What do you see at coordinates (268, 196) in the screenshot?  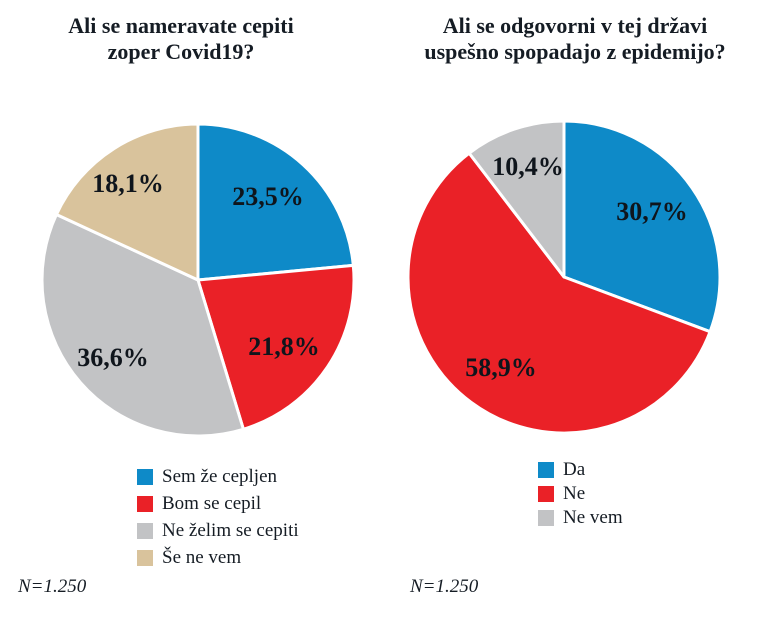 I see `slice-label-sem-ze-cepljen: 23,5%` at bounding box center [268, 196].